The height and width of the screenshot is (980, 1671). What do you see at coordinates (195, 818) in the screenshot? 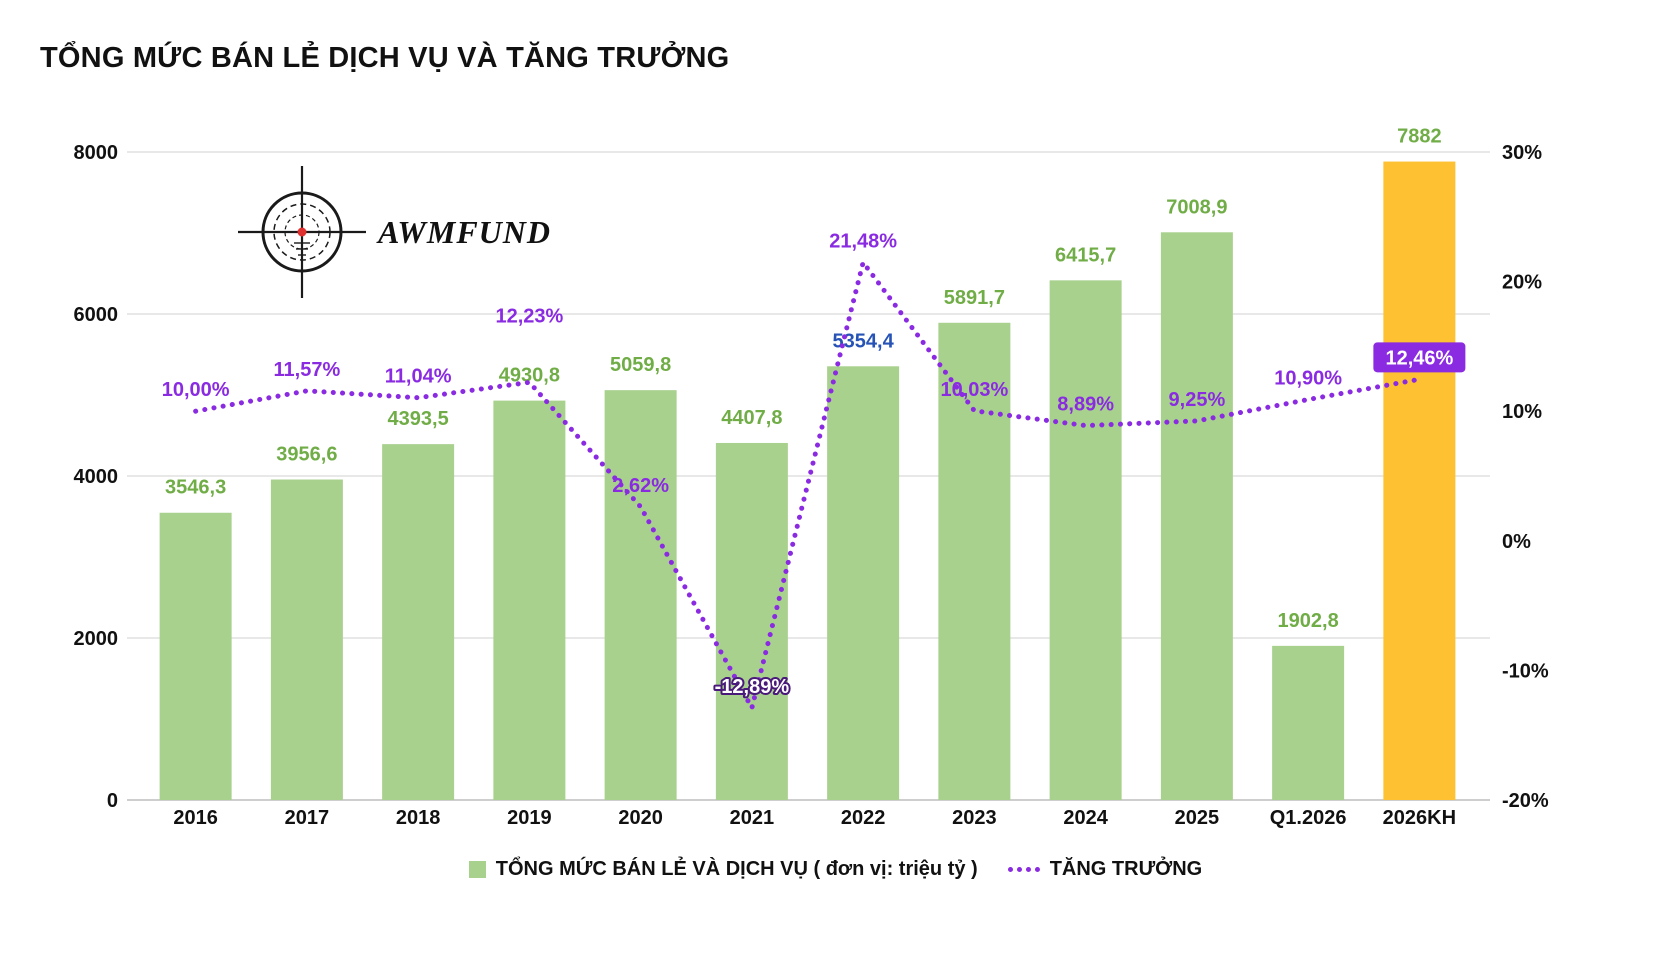
I see `category-label-2016: 2016` at bounding box center [195, 818].